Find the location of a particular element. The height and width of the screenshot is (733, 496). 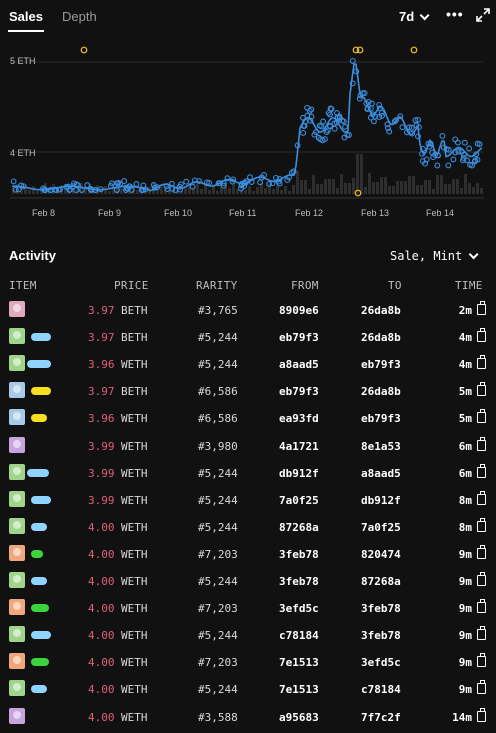

table-row: 3.99 WETH #3,980 4a1721 8e1a53 6m is located at coordinates (248, 447).